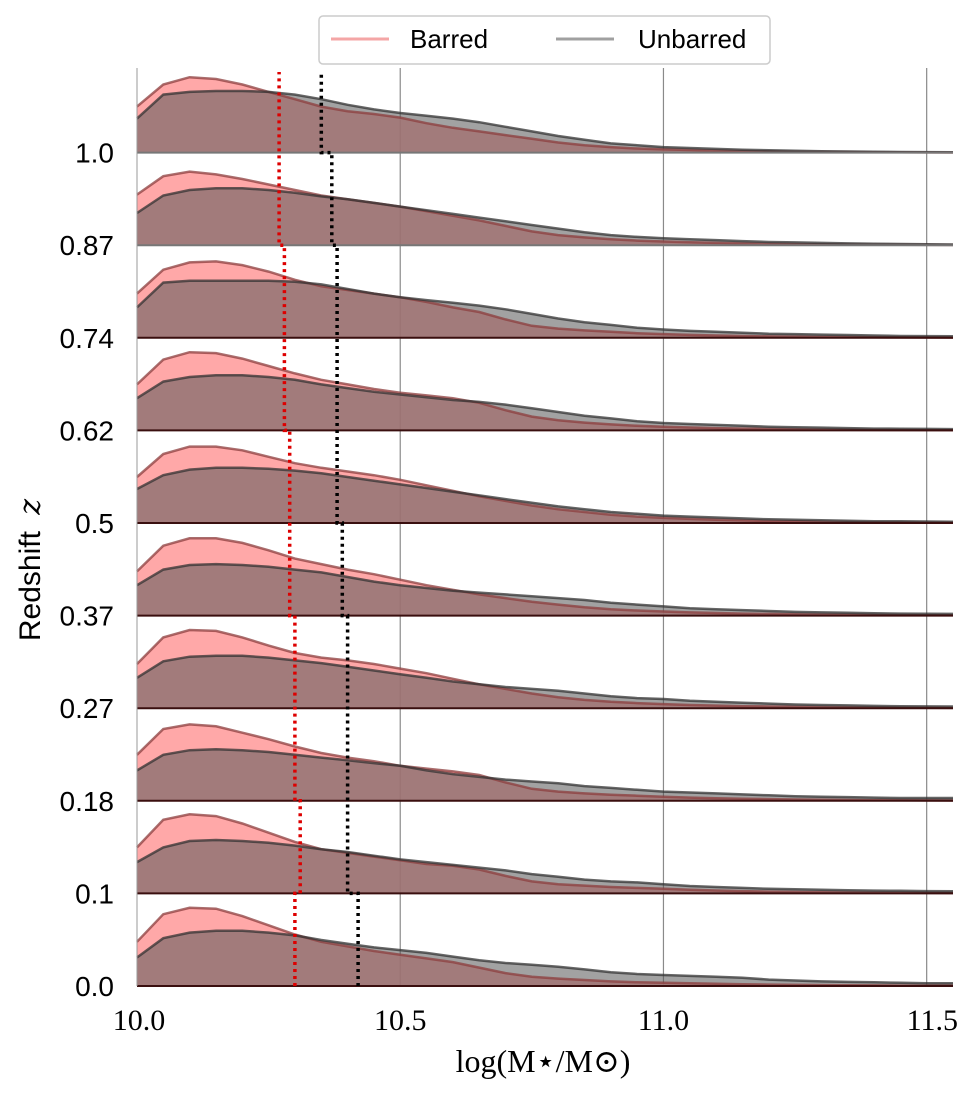 Image resolution: width=971 pixels, height=1100 pixels. I want to click on ridge-row-z-1.0, so click(545, 114).